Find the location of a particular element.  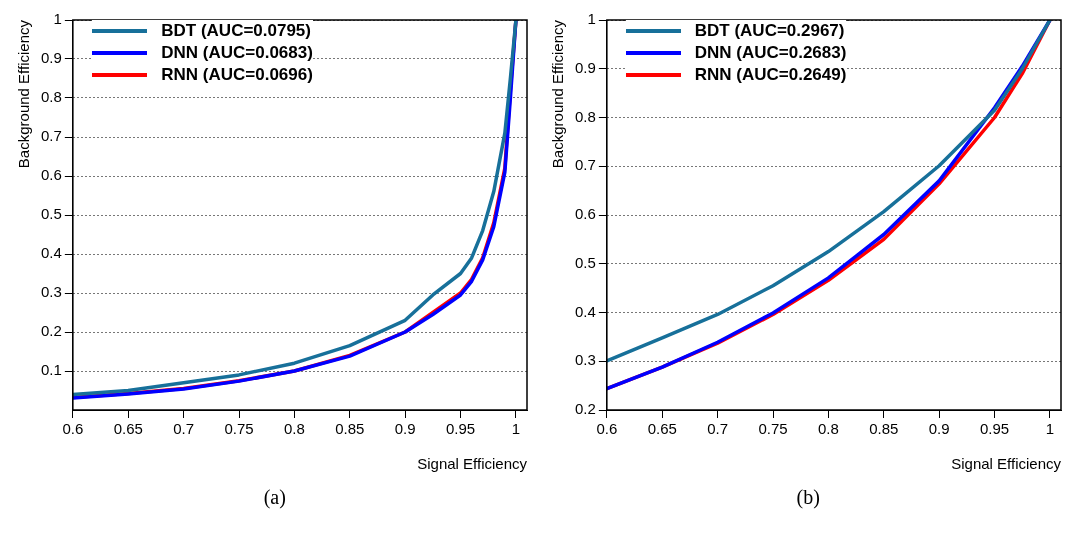

legend-label: RNN (AUC=0.0696) is located at coordinates (237, 75).